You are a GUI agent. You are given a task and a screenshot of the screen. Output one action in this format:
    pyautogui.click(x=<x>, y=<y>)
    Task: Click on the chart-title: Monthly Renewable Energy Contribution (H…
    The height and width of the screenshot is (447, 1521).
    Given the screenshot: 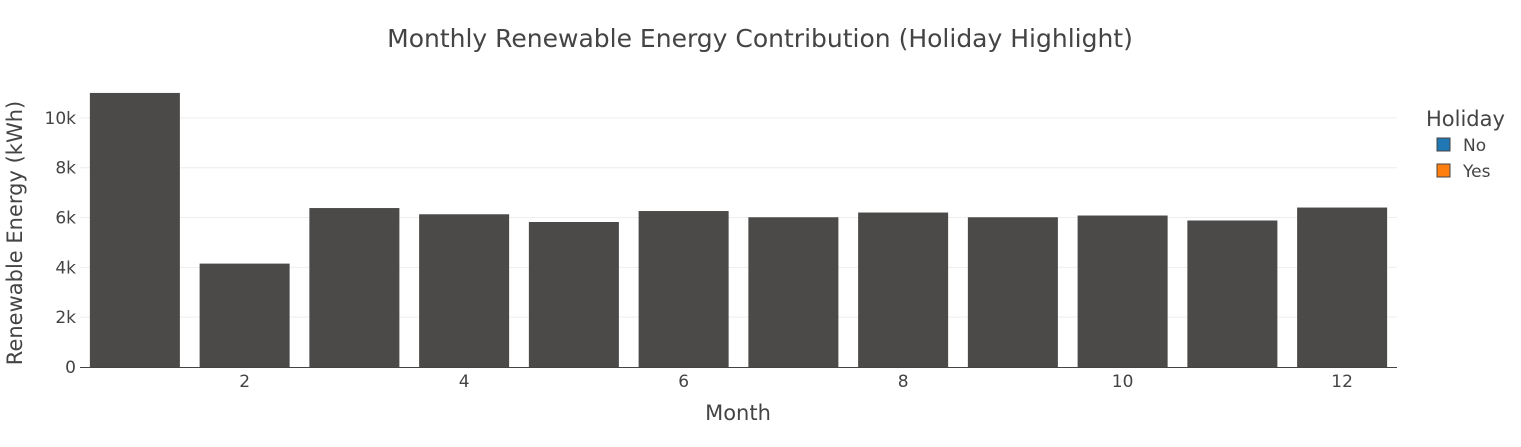 What is the action you would take?
    pyautogui.click(x=760, y=38)
    